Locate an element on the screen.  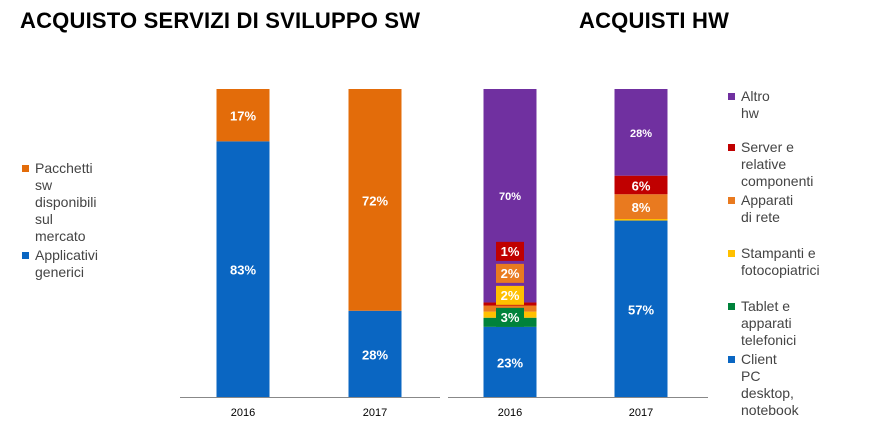
legend-item-applicativi: Applicativi generici is located at coordinates (60, 264).